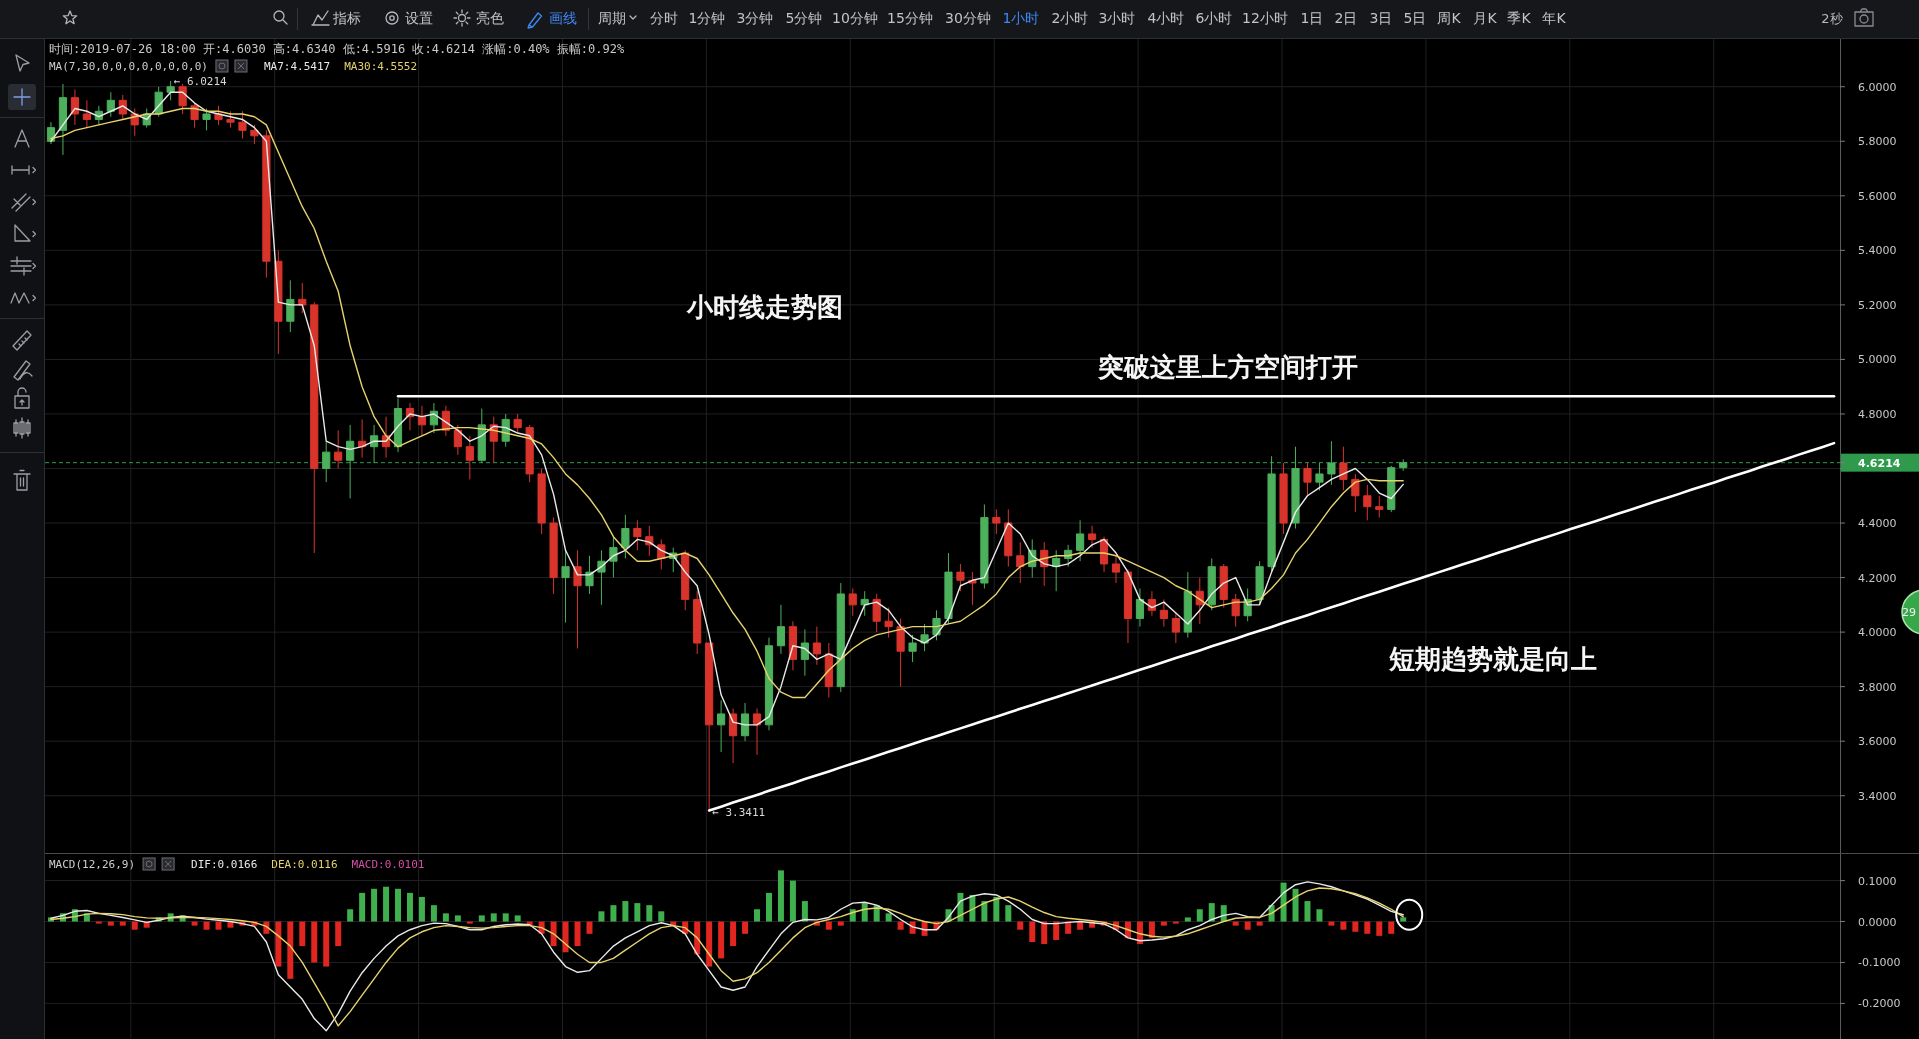  What do you see at coordinates (1877, 414) in the screenshot?
I see `y-tick-label: 4.8000` at bounding box center [1877, 414].